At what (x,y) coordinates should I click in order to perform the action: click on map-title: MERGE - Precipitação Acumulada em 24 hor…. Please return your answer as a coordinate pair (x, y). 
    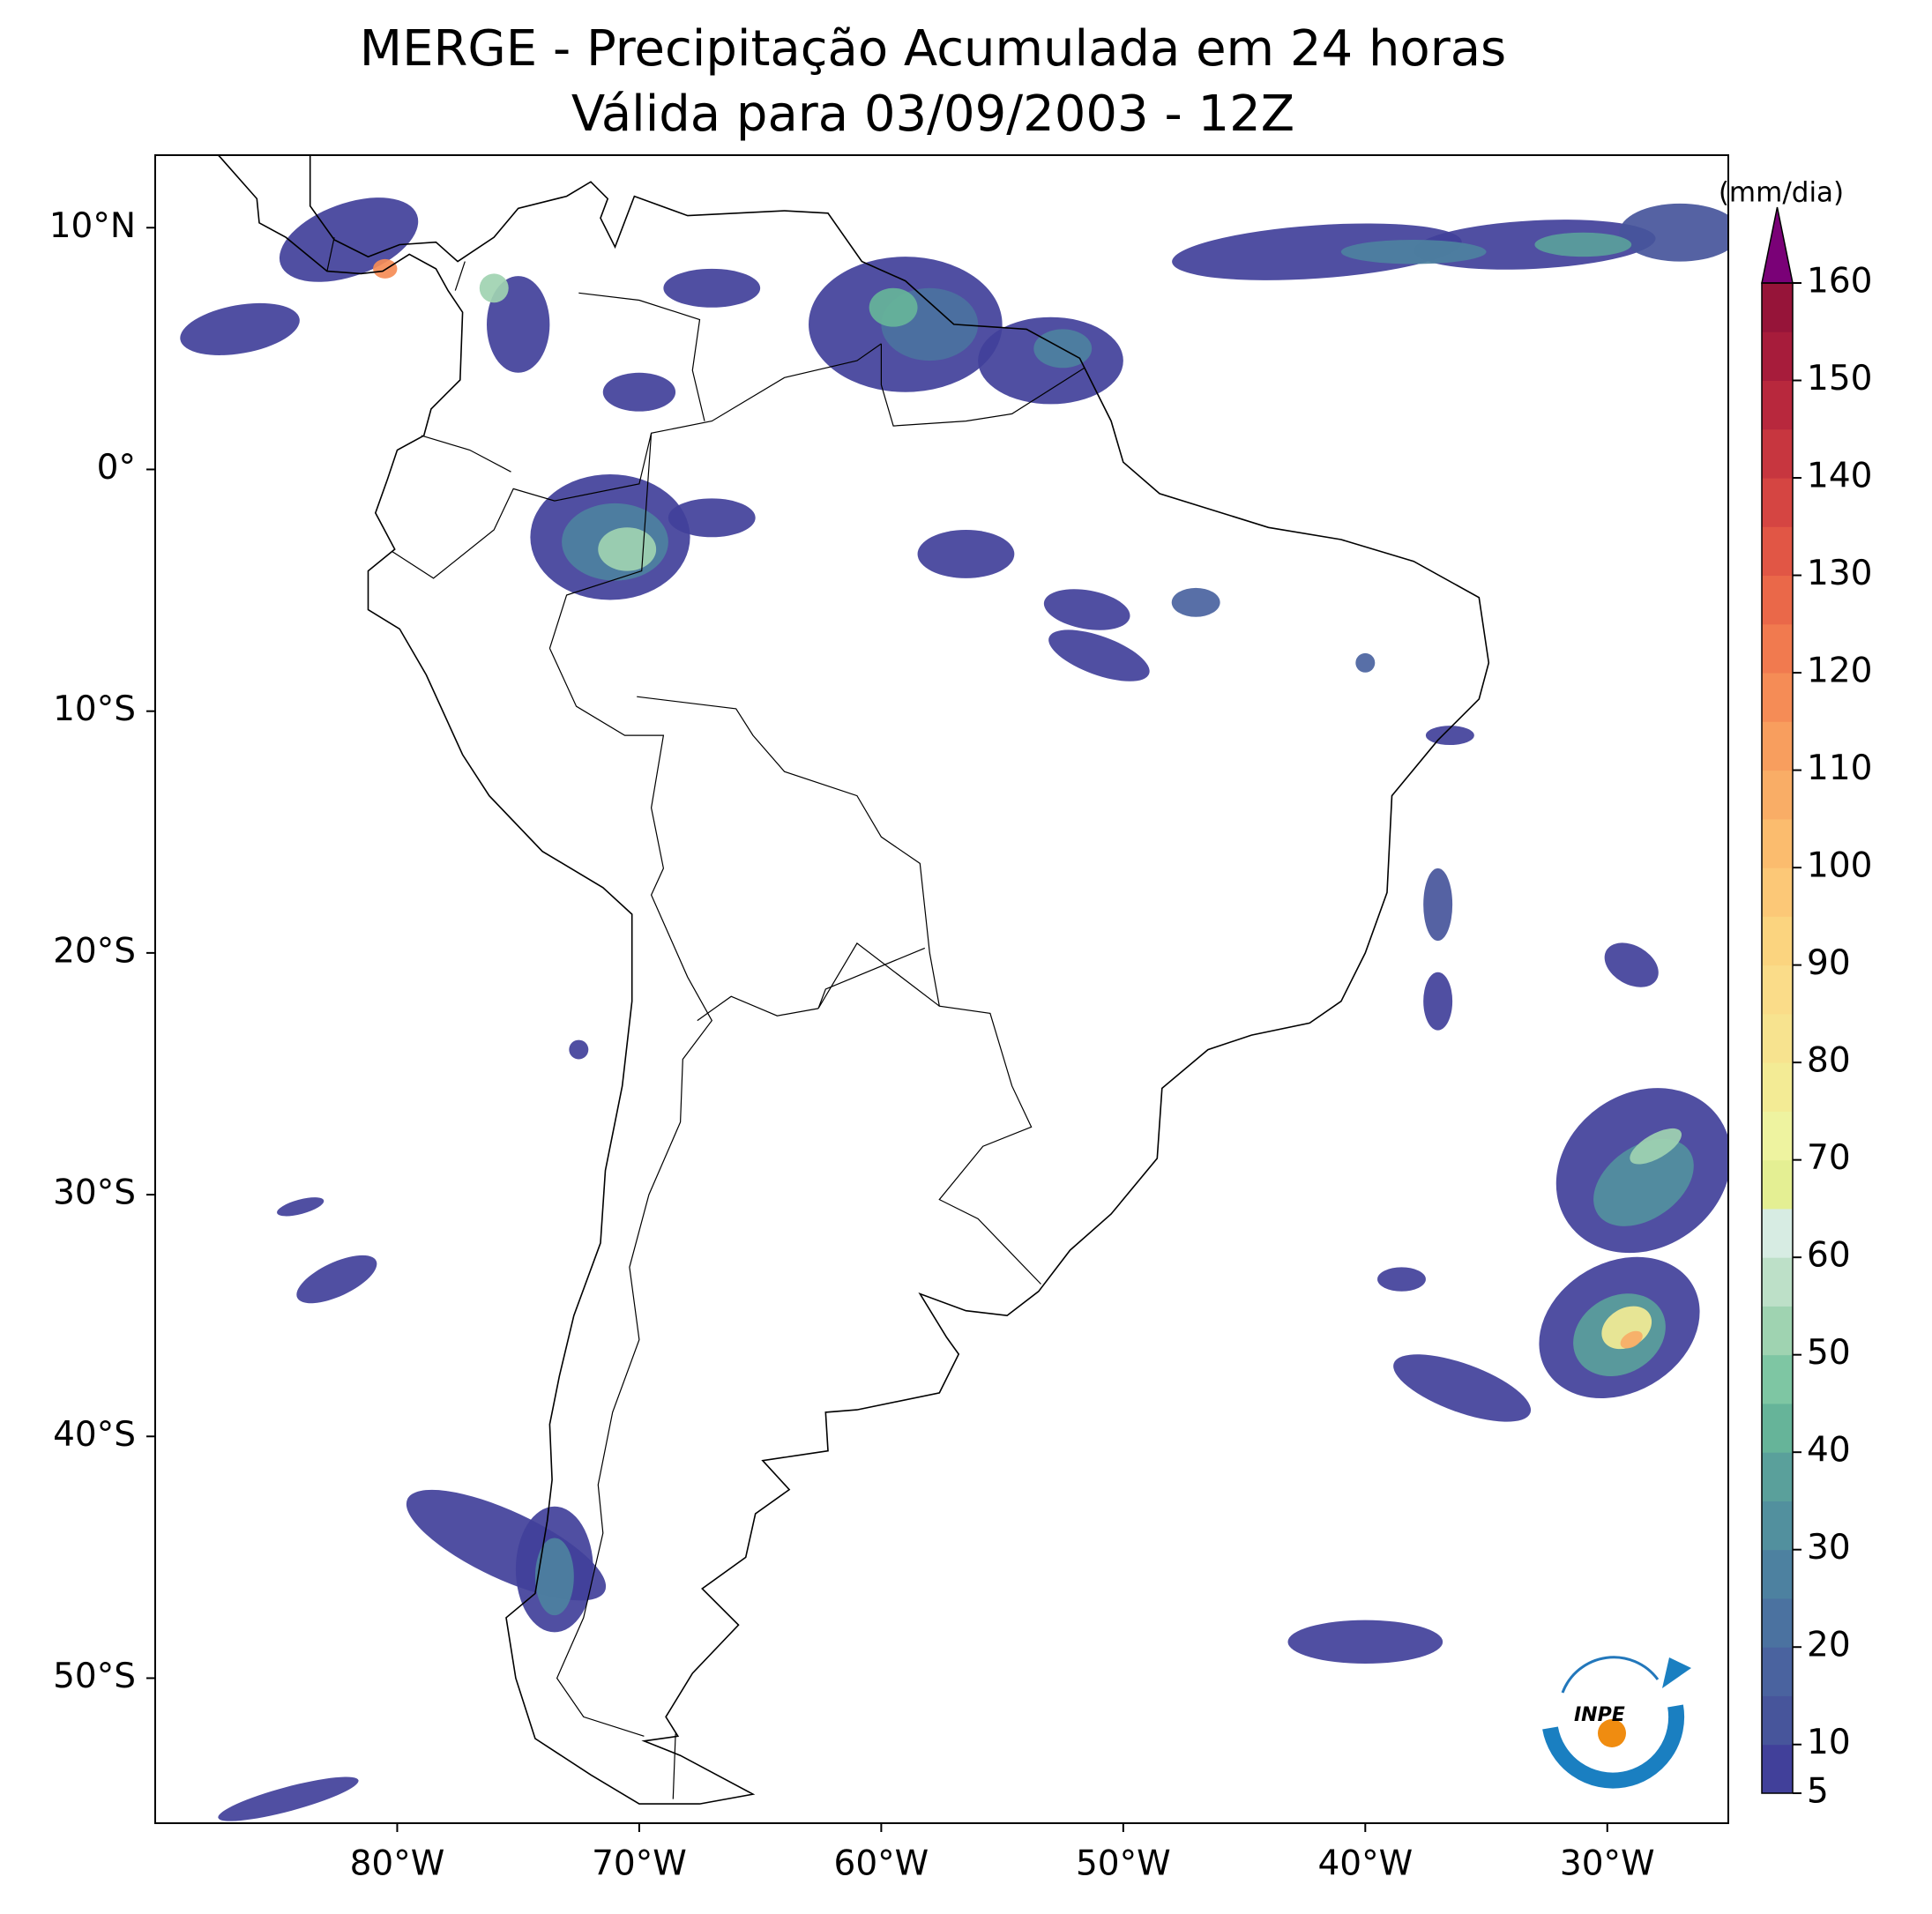
    Looking at the image, I should click on (933, 49).